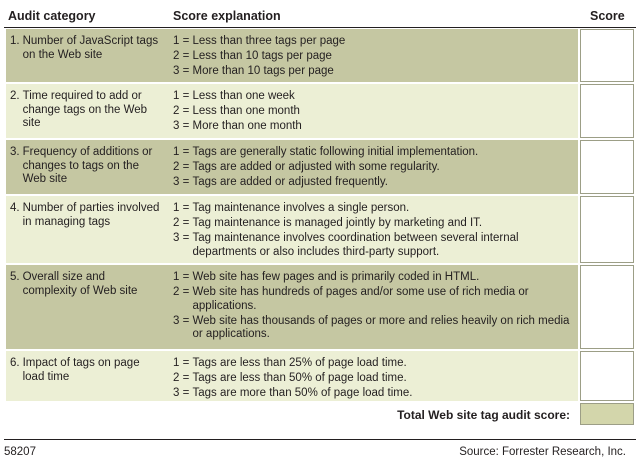 The height and width of the screenshot is (470, 640). I want to click on total-score-box, so click(607, 414).